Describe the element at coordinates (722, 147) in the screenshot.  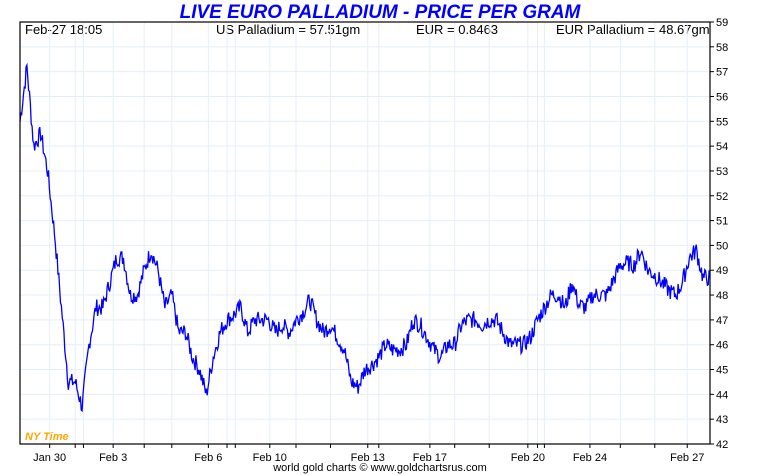
I see `y-tick-label: 54` at that location.